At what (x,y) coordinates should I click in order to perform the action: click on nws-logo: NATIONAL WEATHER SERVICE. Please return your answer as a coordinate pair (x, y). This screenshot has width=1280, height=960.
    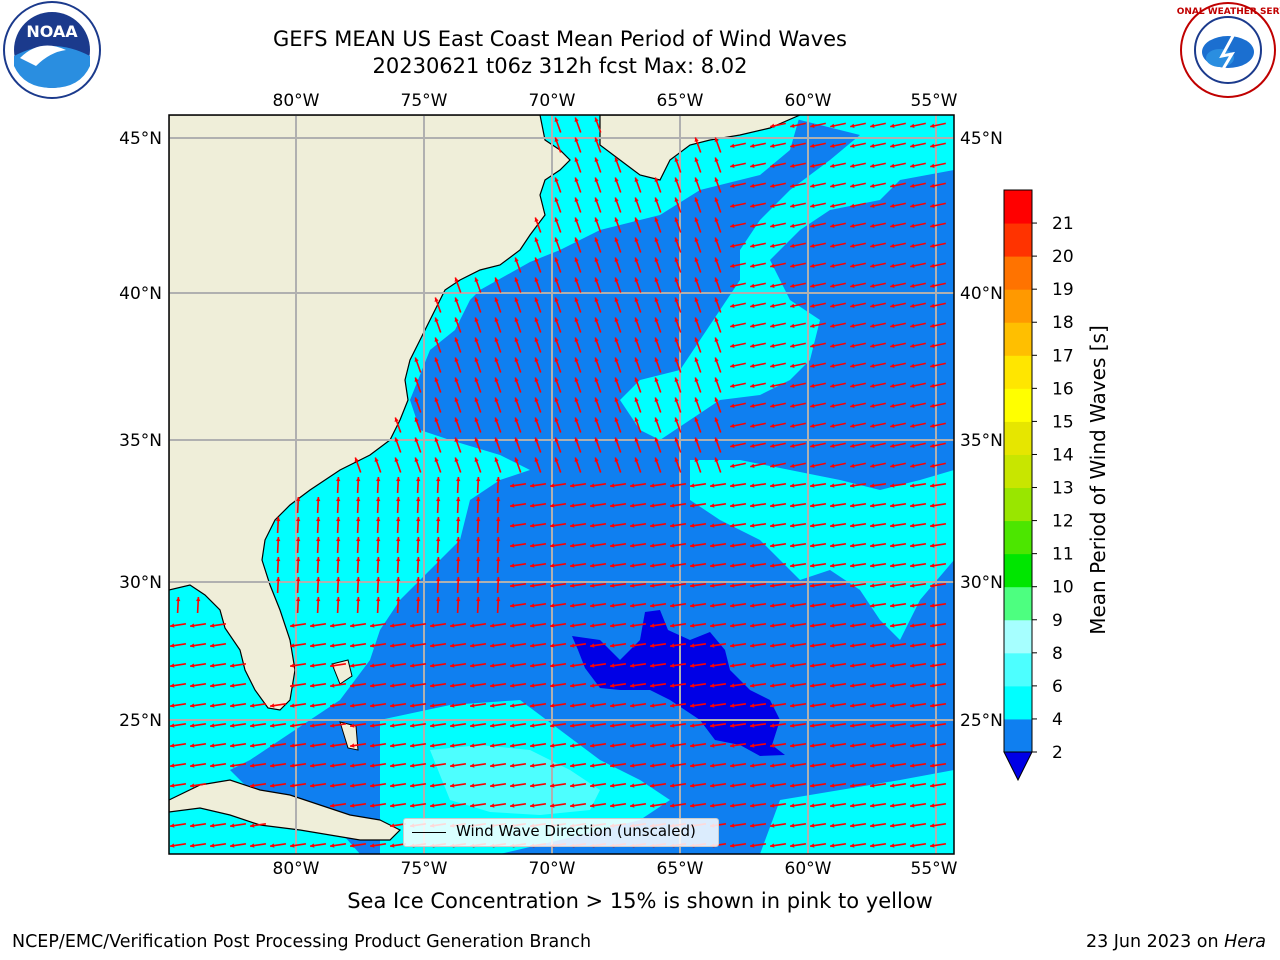
    Looking at the image, I should click on (1228, 50).